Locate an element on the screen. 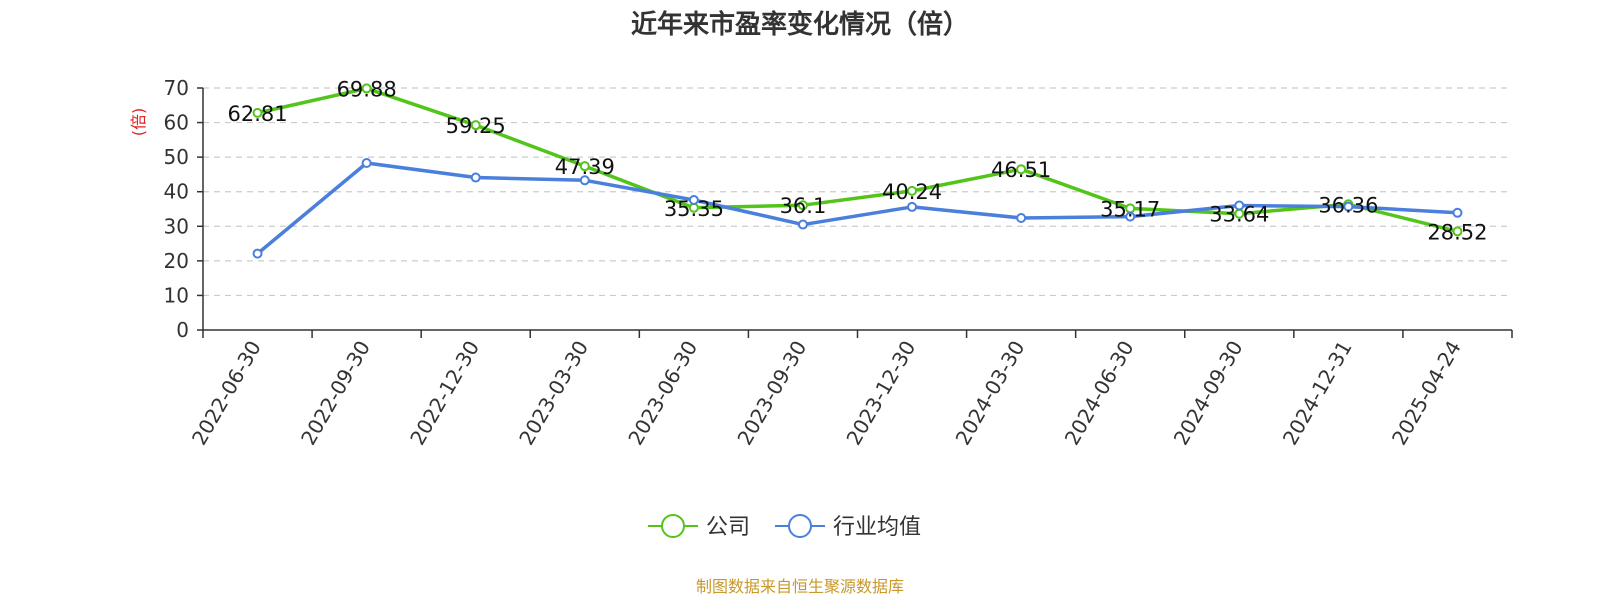 The height and width of the screenshot is (600, 1600). y-tick-label: 30 is located at coordinates (176, 226).